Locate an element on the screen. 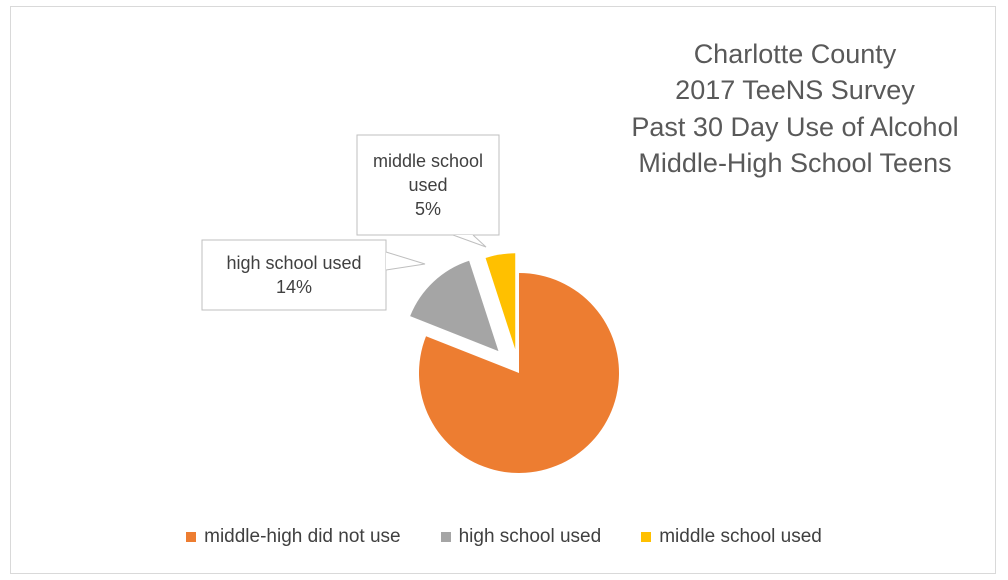 The image size is (1008, 580). legend-item-middle-school-used: middle school used is located at coordinates (731, 537).